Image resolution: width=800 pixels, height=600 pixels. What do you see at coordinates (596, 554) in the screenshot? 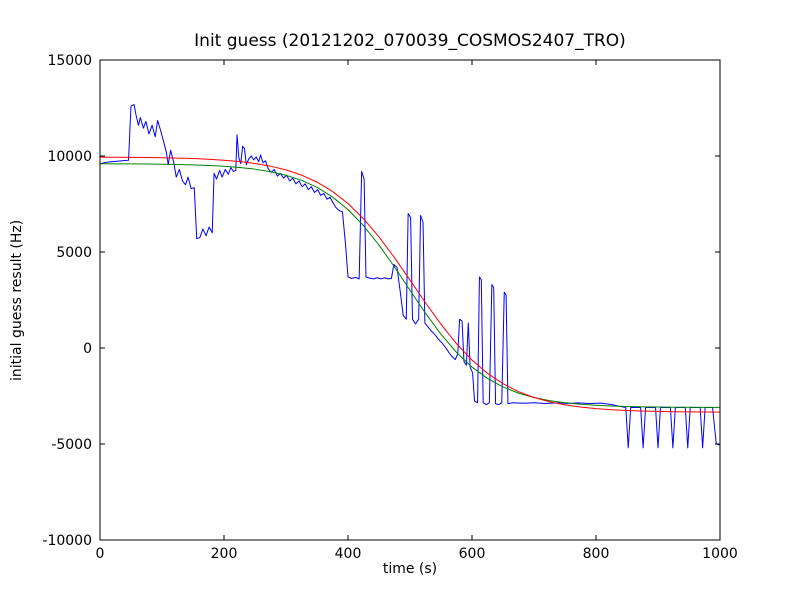
I see `x-tick-label: 800` at bounding box center [596, 554].